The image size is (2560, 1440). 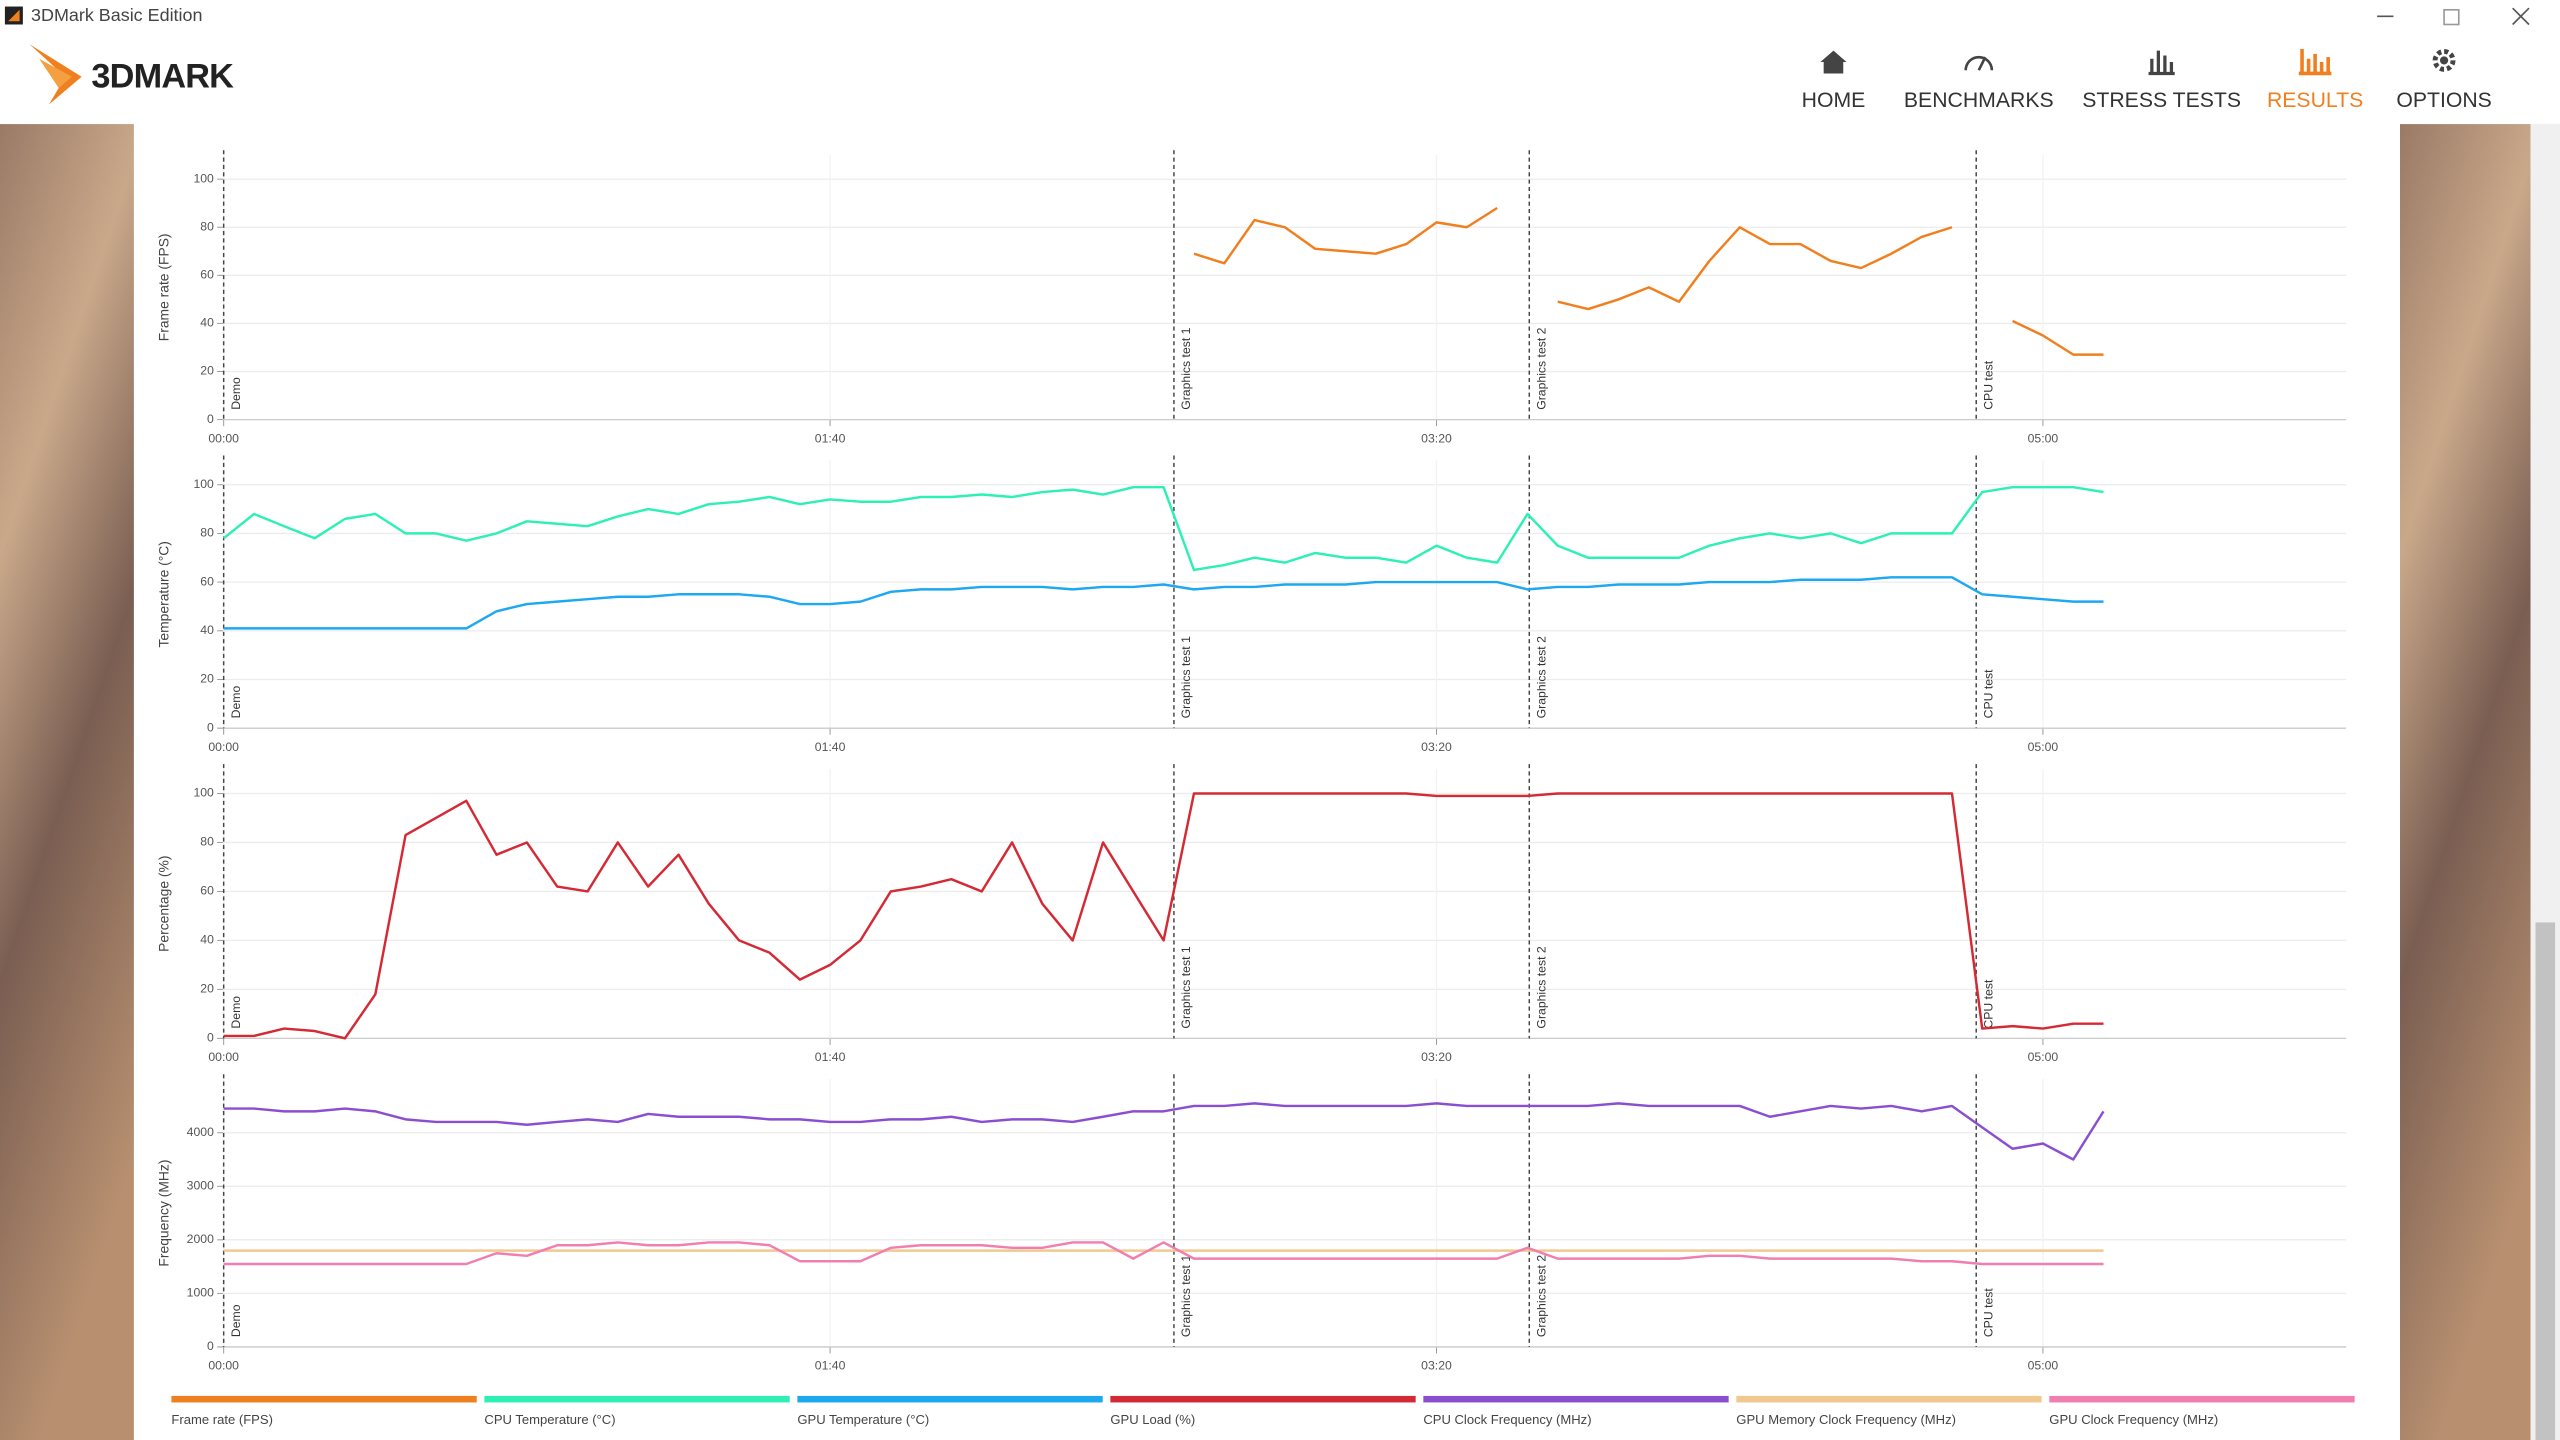 I want to click on side-art-right, so click(x=2465, y=782).